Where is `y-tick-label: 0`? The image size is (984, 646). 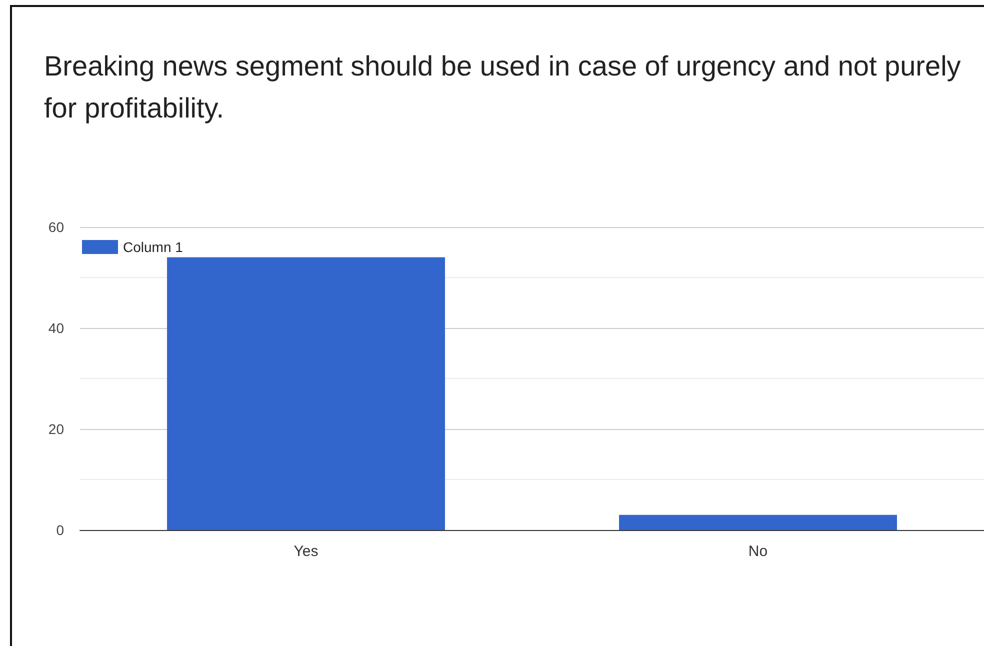
y-tick-label: 0 is located at coordinates (60, 530).